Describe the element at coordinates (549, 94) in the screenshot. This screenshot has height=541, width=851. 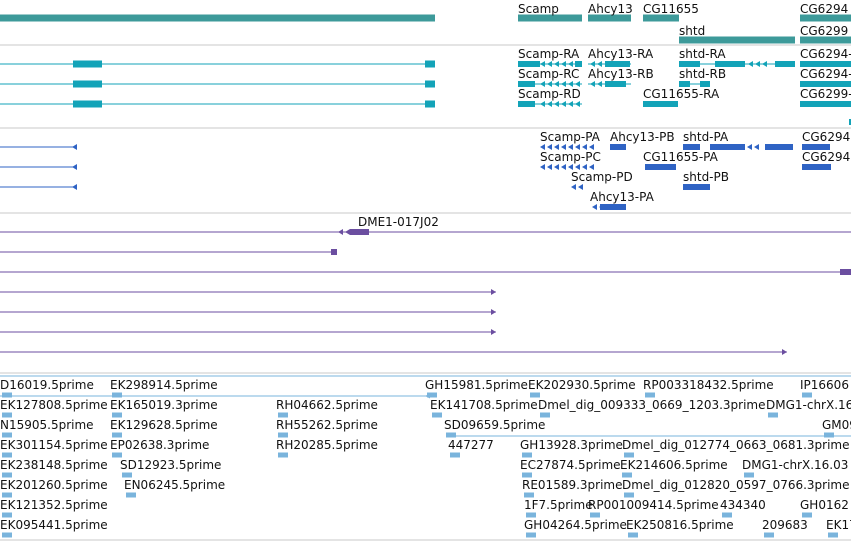
I see `transcript-label: Scamp-RD` at that location.